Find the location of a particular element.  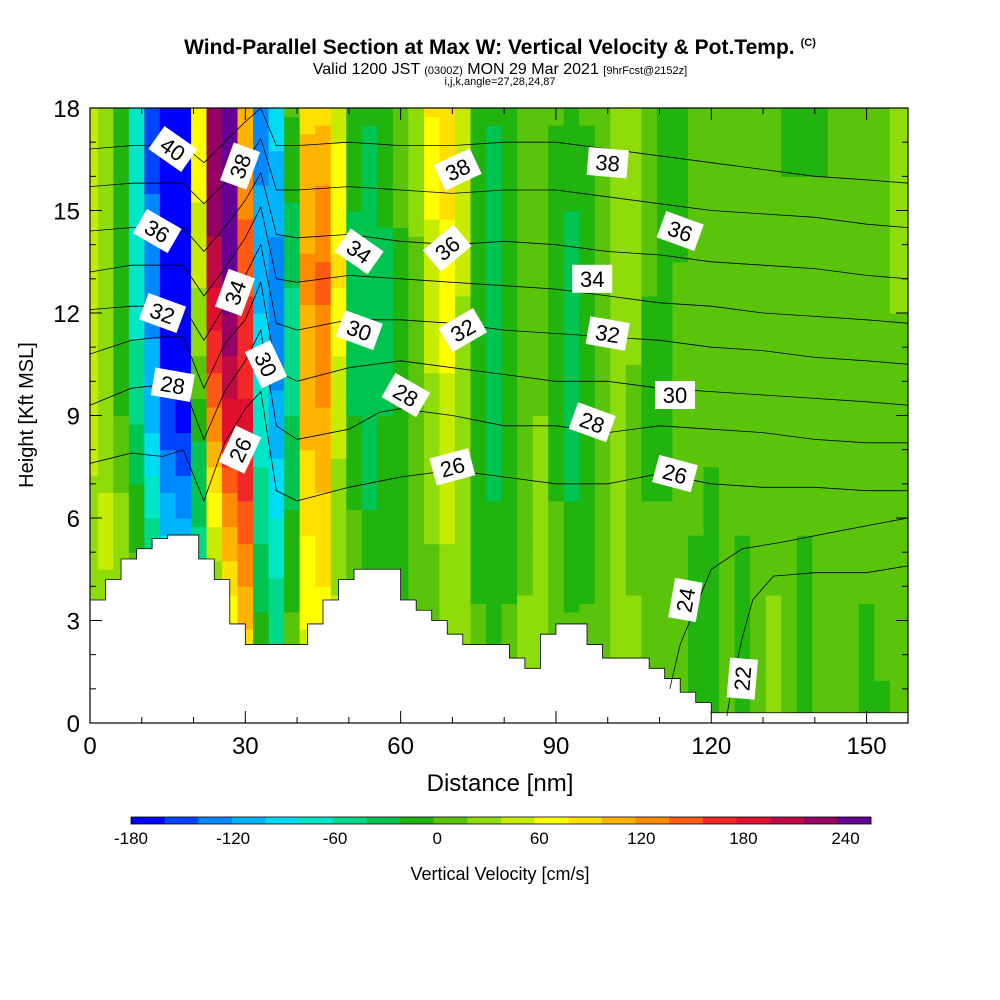

isentrope-label-box is located at coordinates (172, 385).